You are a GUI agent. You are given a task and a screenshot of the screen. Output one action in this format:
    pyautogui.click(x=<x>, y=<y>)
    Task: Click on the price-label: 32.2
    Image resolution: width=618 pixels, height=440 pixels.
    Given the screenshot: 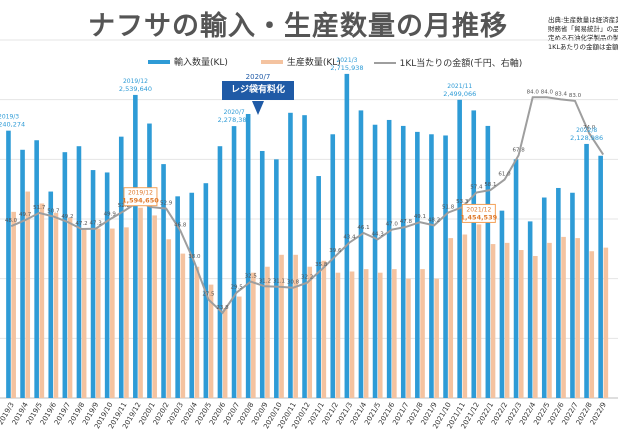 What is the action you would take?
    pyautogui.click(x=307, y=278)
    